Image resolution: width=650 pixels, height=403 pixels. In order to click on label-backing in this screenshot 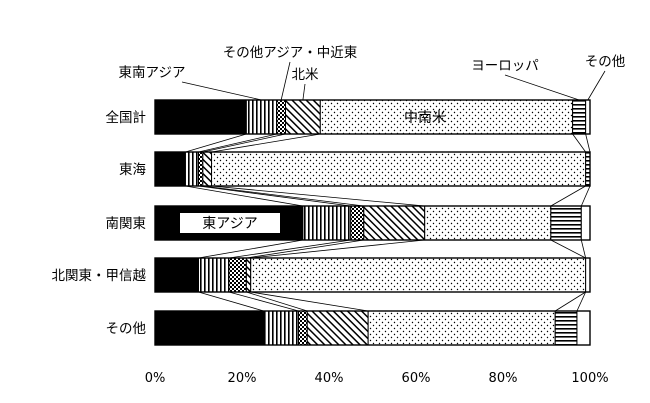, I will do `click(230, 223)`.